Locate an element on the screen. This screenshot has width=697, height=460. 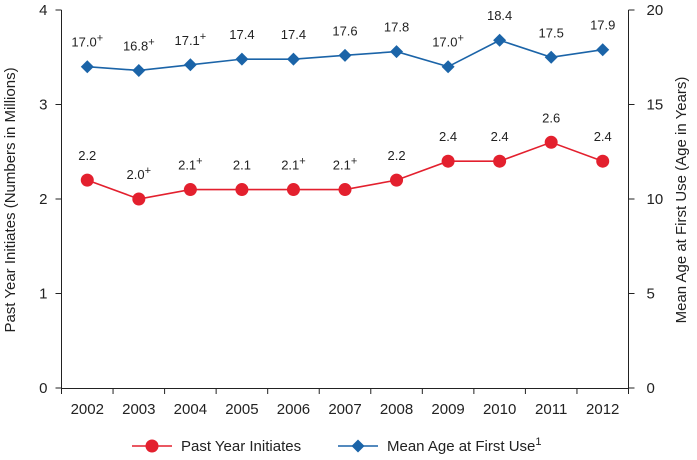
x-tick-label: 2002 is located at coordinates (87, 409).